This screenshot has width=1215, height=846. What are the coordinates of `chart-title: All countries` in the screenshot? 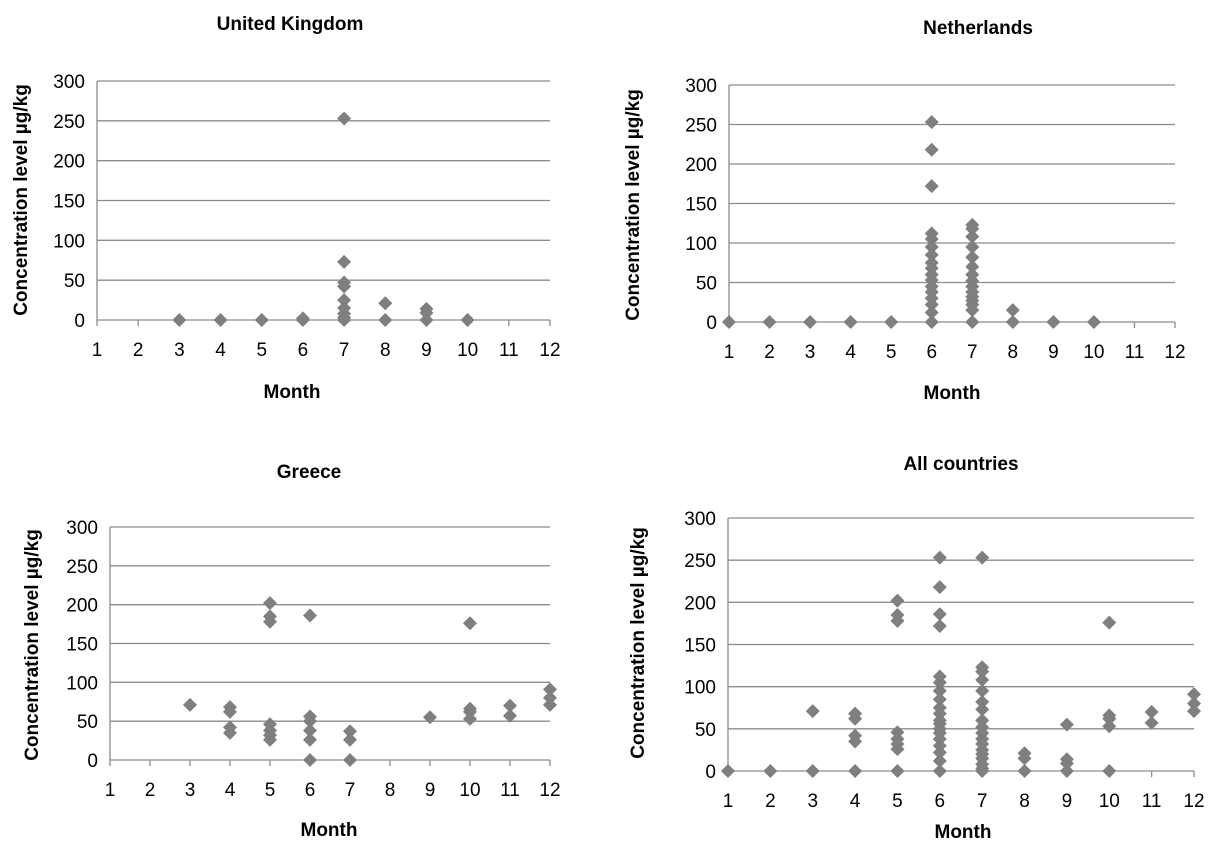 It's located at (960, 464).